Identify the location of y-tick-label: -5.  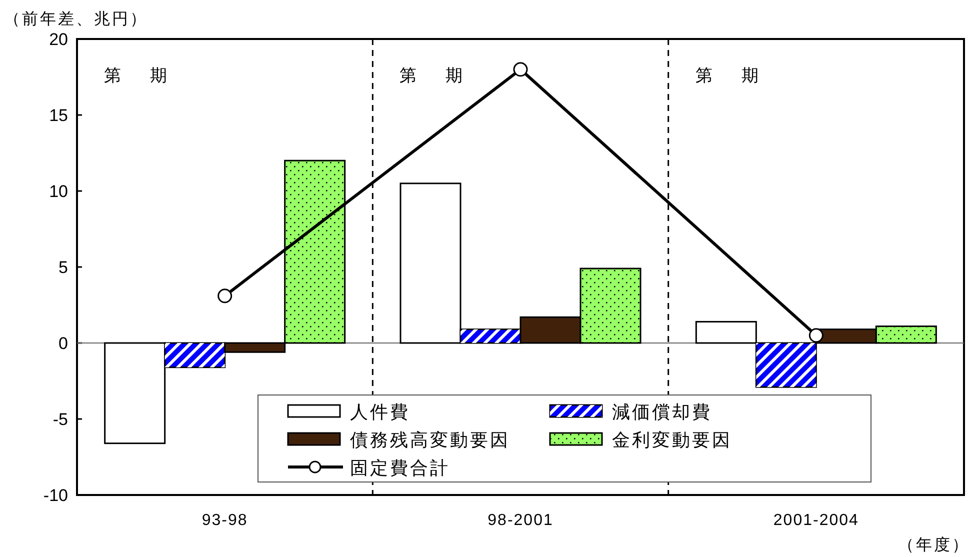
(60, 419).